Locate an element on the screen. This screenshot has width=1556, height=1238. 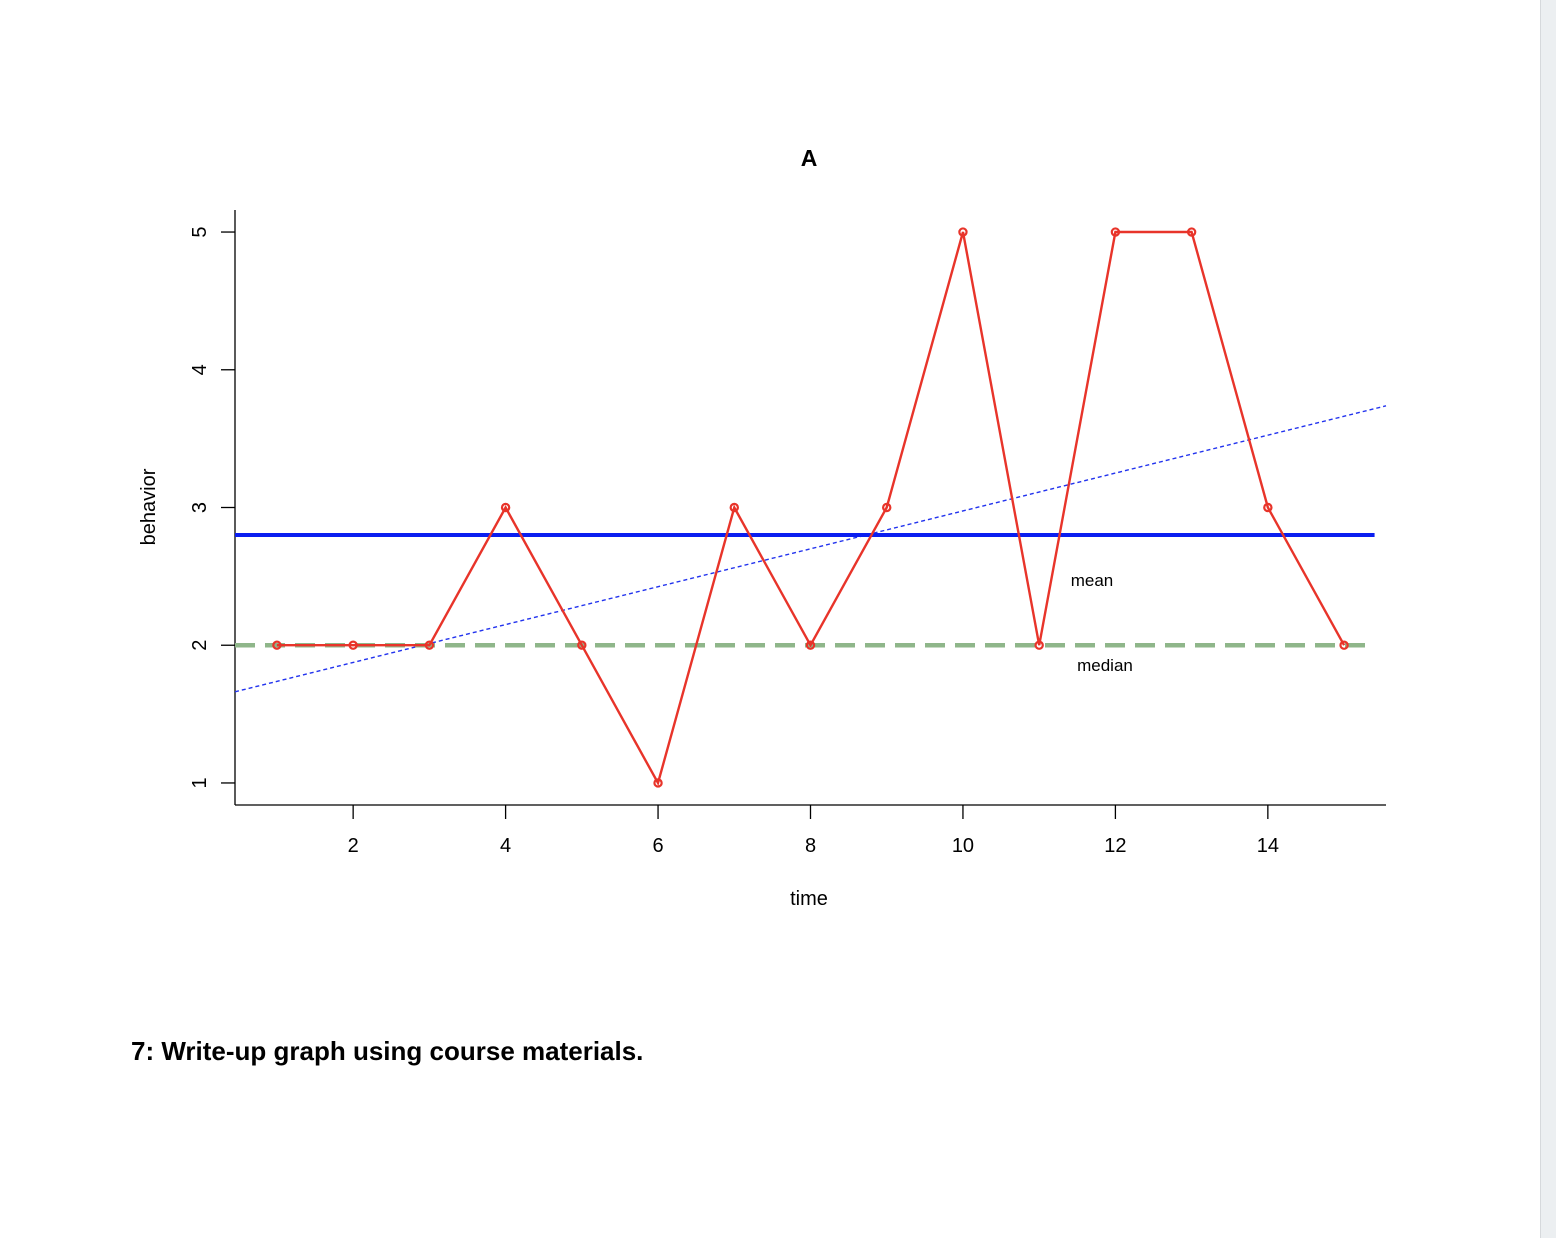
y-tick-label: 4 is located at coordinates (200, 369).